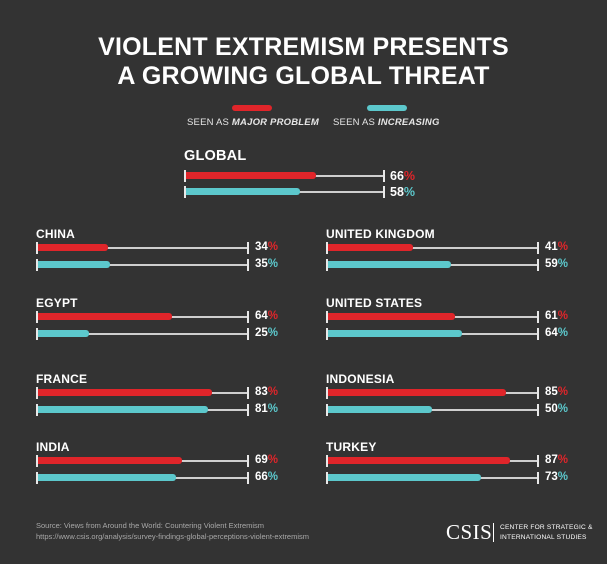 This screenshot has height=564, width=607. I want to click on value-label-major: 66%, so click(402, 176).